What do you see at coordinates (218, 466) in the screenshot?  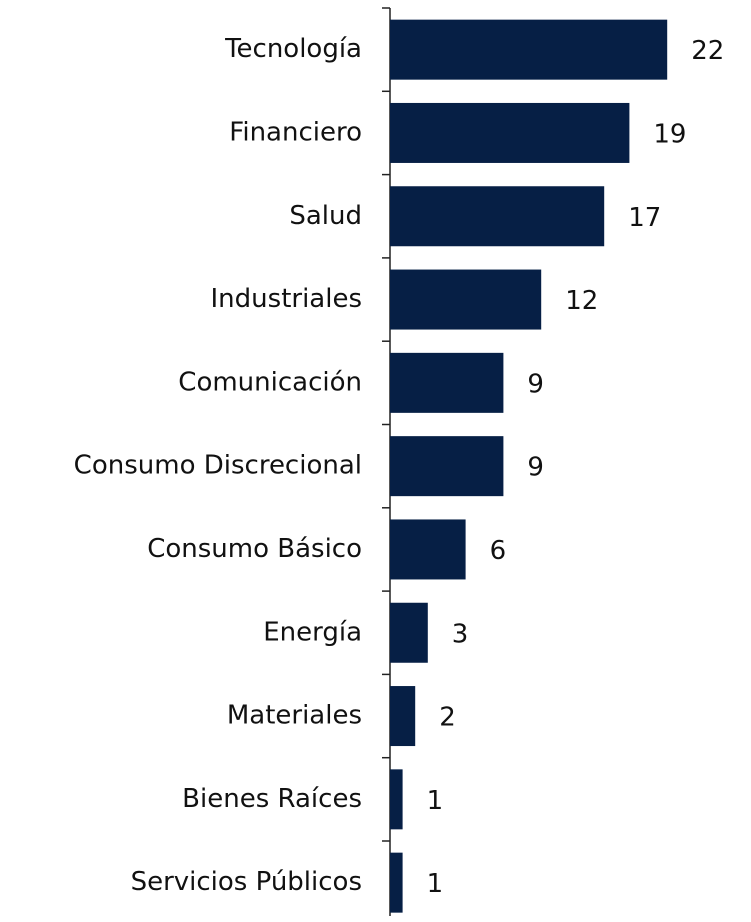 I see `category-label: Consumo Discrecional` at bounding box center [218, 466].